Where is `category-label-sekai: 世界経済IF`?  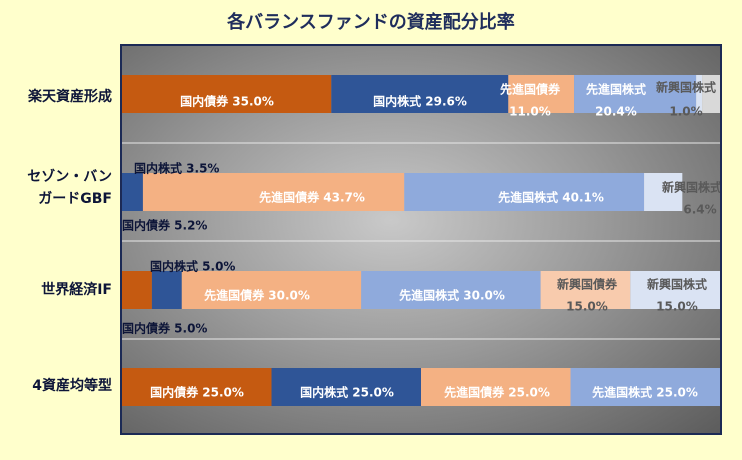
category-label-sekai: 世界経済IF is located at coordinates (56, 290).